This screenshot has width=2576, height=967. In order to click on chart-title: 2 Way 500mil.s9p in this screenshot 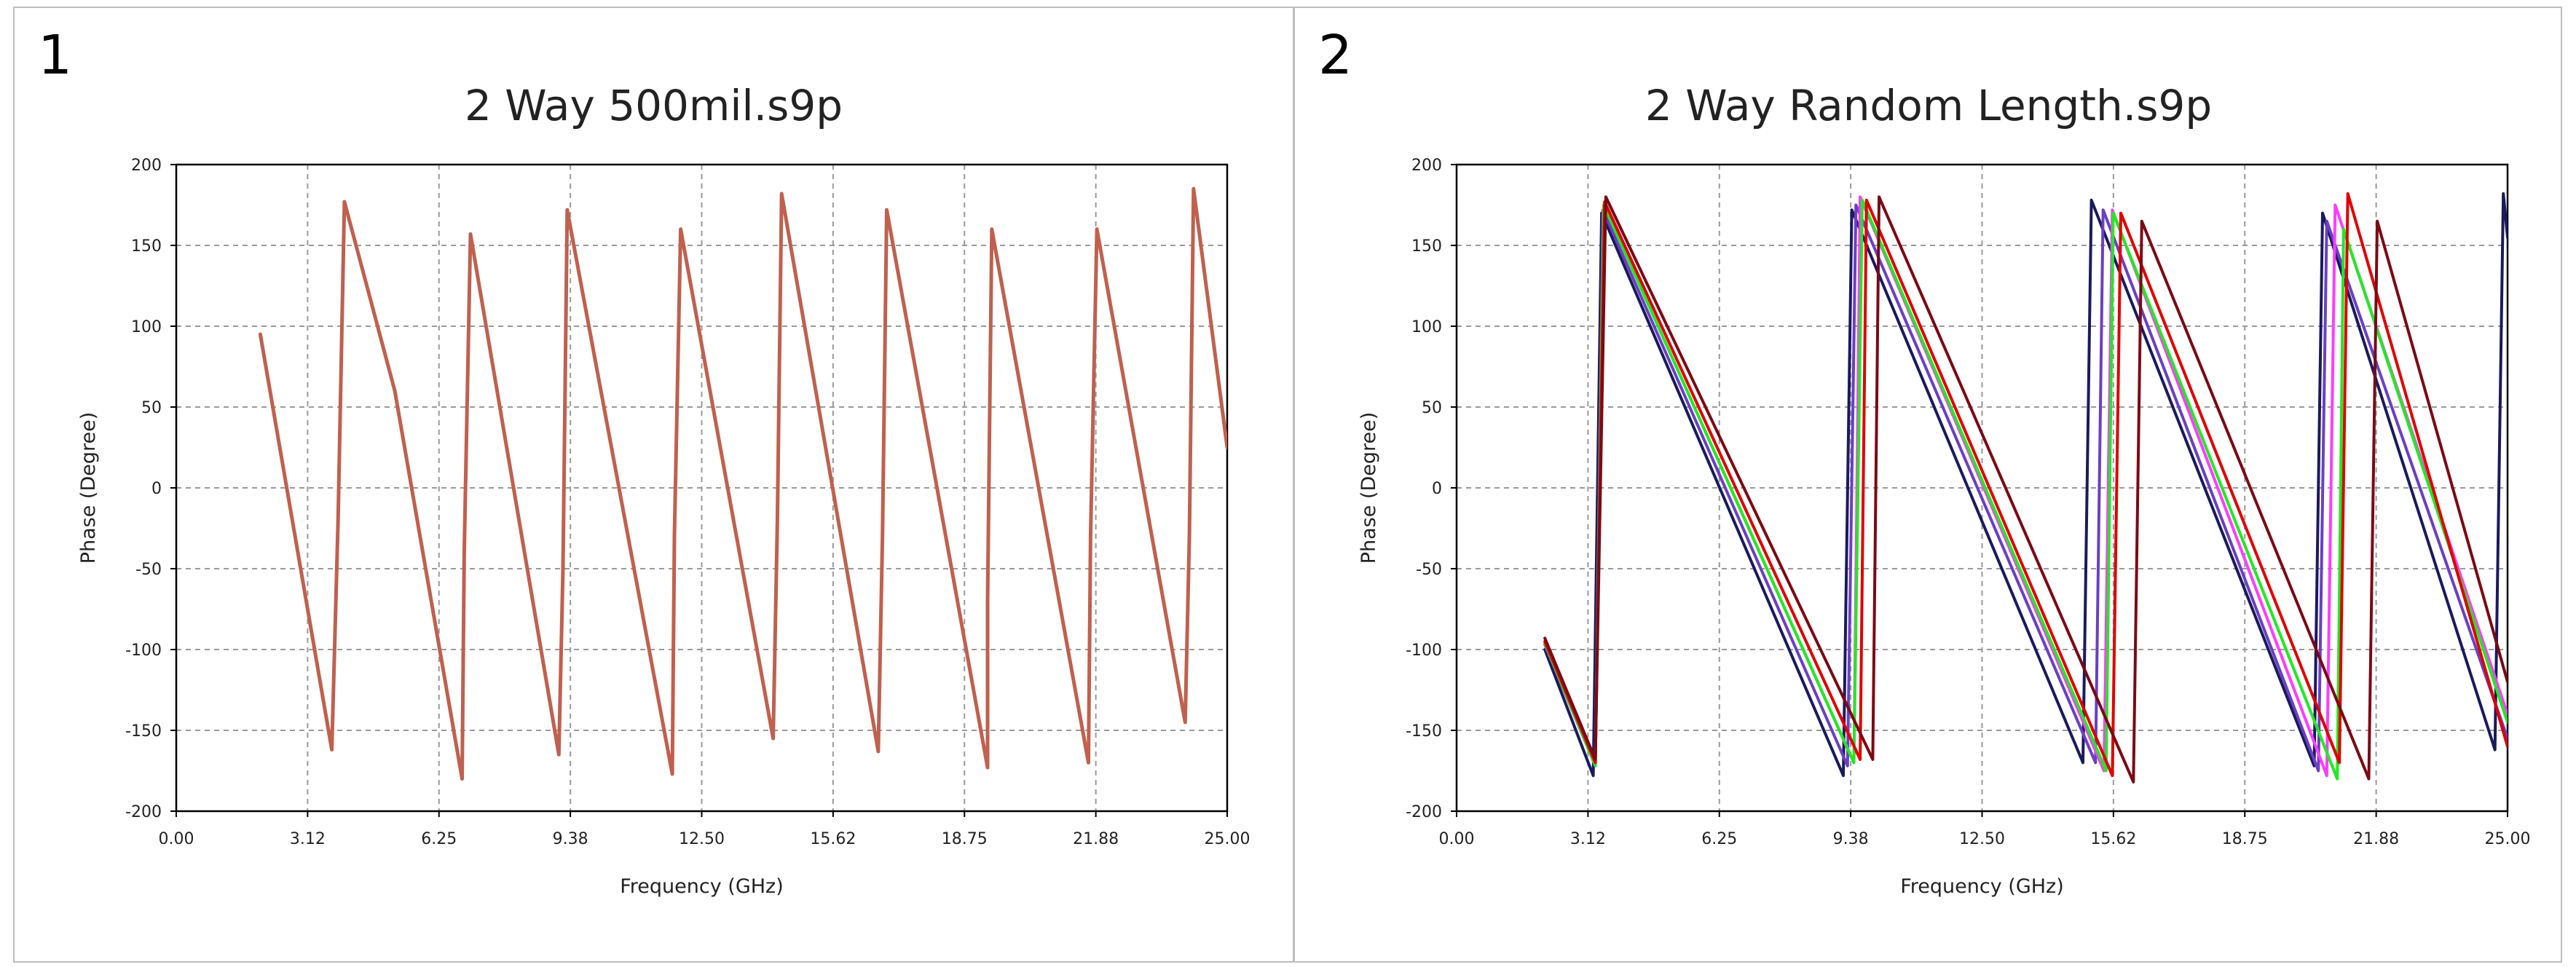, I will do `click(653, 105)`.